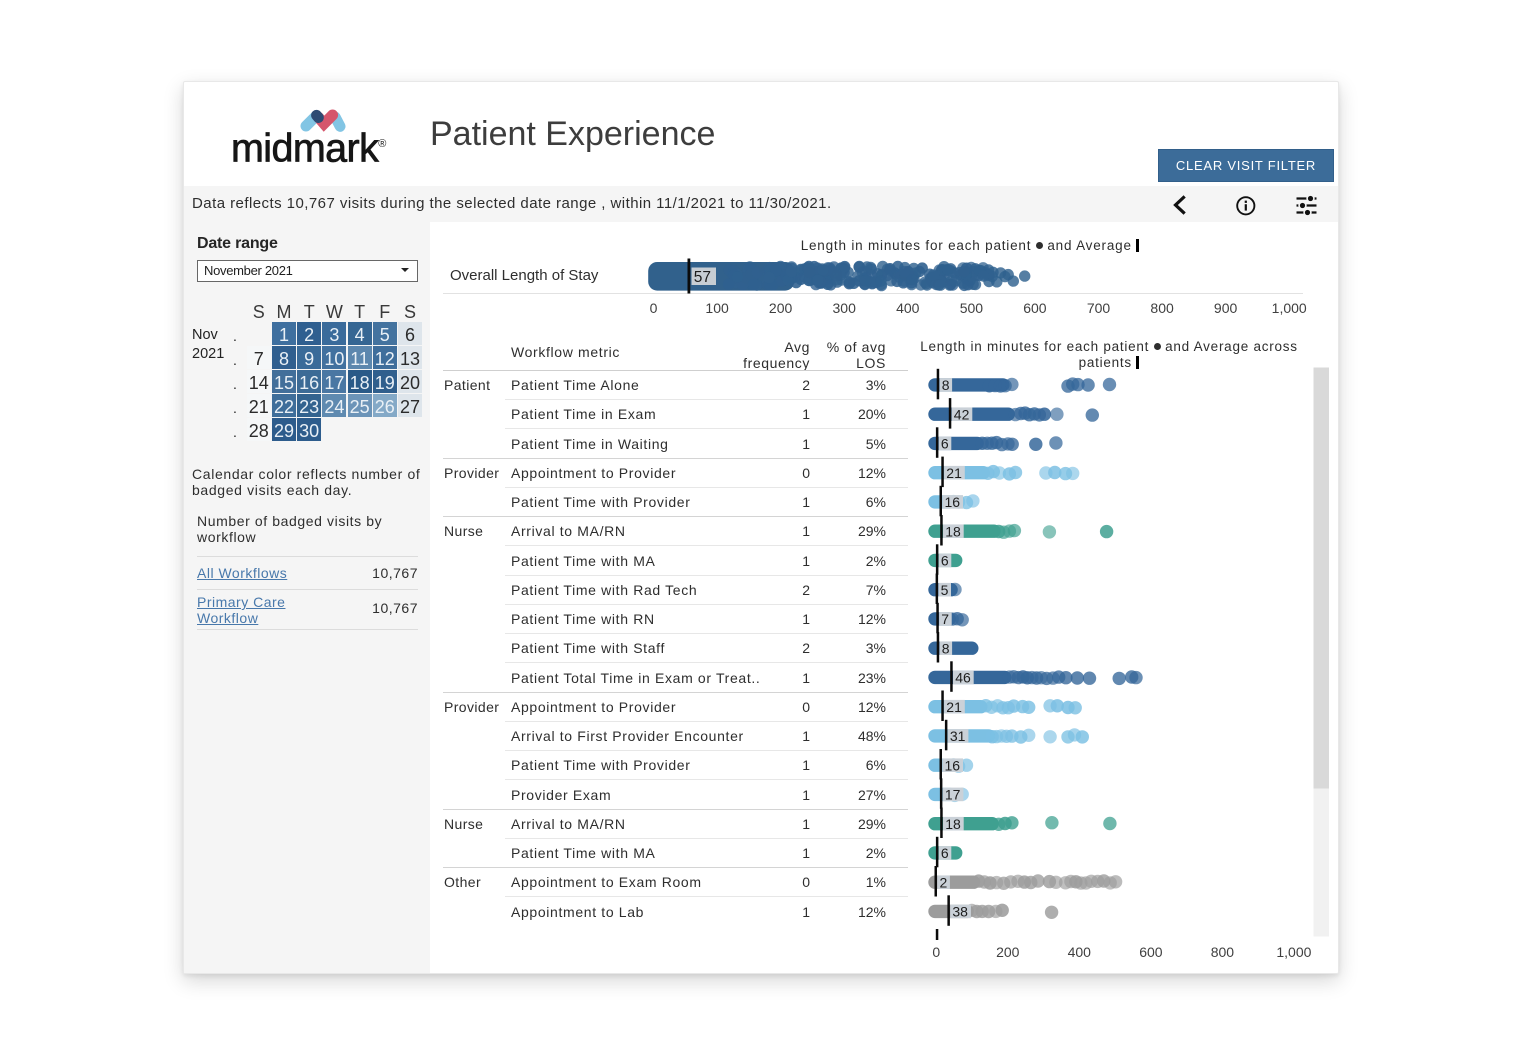 This screenshot has width=1521, height=1056. What do you see at coordinates (963, 678) in the screenshot?
I see `svg-text: 46` at bounding box center [963, 678].